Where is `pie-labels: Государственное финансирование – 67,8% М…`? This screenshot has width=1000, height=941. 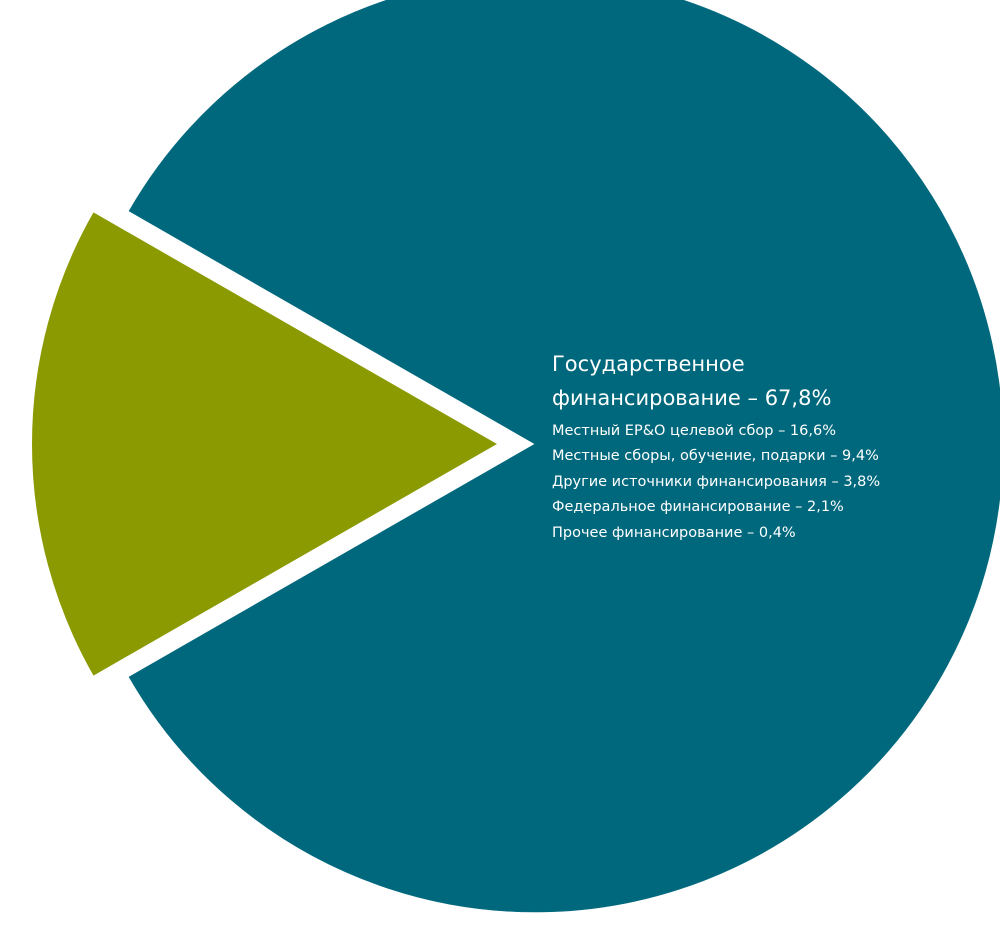
pie-labels: Государственное финансирование – 67,8% М… is located at coordinates (716, 446).